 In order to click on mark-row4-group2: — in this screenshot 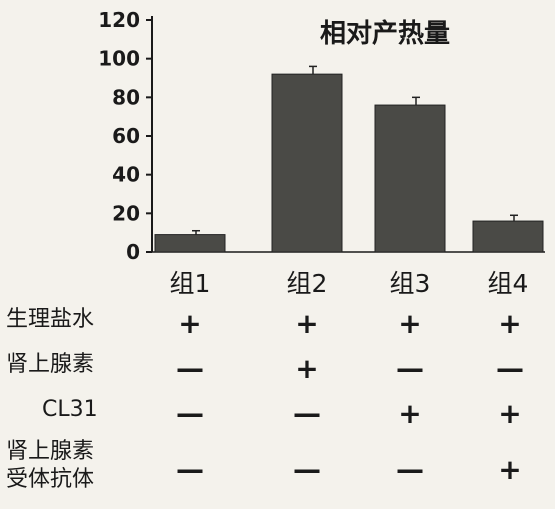, I will do `click(307, 469)`.